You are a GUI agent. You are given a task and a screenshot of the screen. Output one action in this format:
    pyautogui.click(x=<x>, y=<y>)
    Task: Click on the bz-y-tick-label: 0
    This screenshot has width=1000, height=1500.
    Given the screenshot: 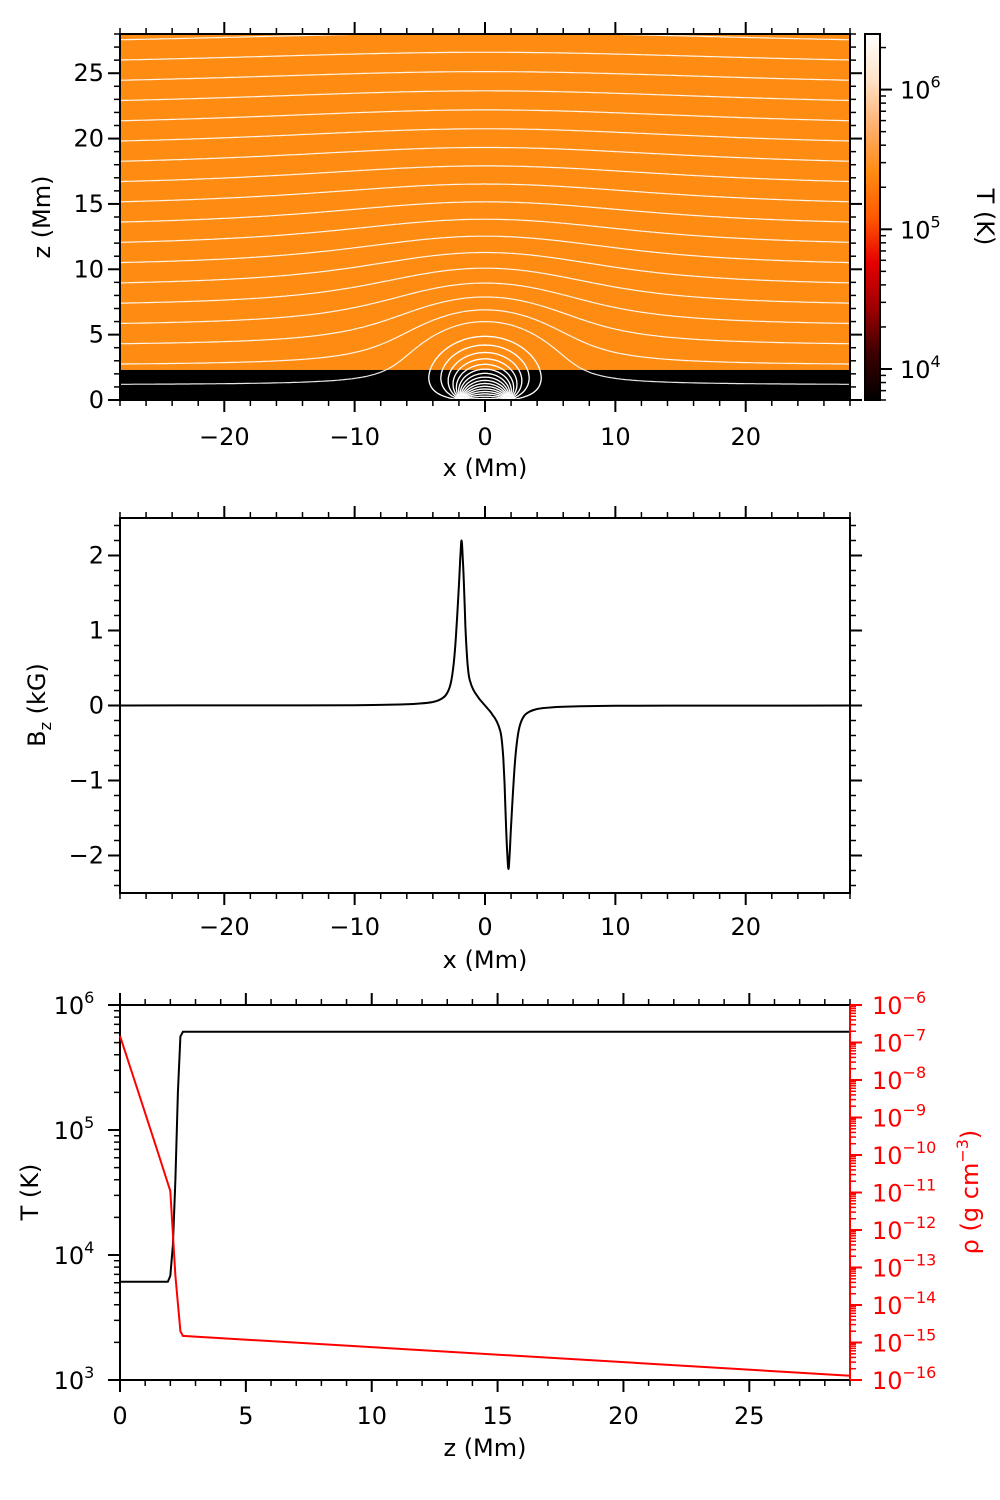 What is the action you would take?
    pyautogui.click(x=96, y=706)
    